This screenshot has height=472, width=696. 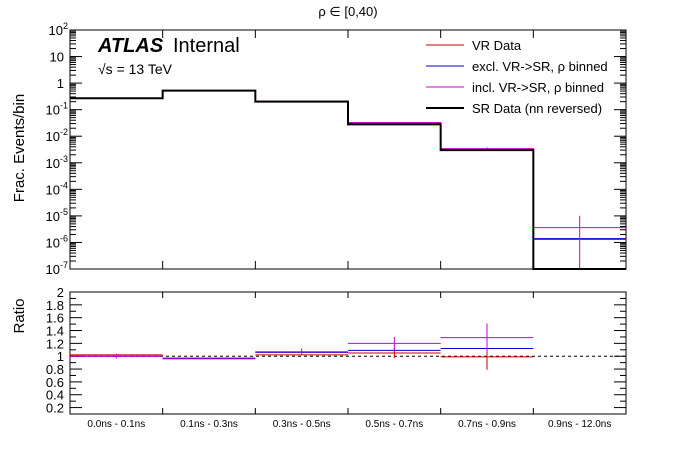 I want to click on ratio-tick-label: 1, so click(x=60, y=356).